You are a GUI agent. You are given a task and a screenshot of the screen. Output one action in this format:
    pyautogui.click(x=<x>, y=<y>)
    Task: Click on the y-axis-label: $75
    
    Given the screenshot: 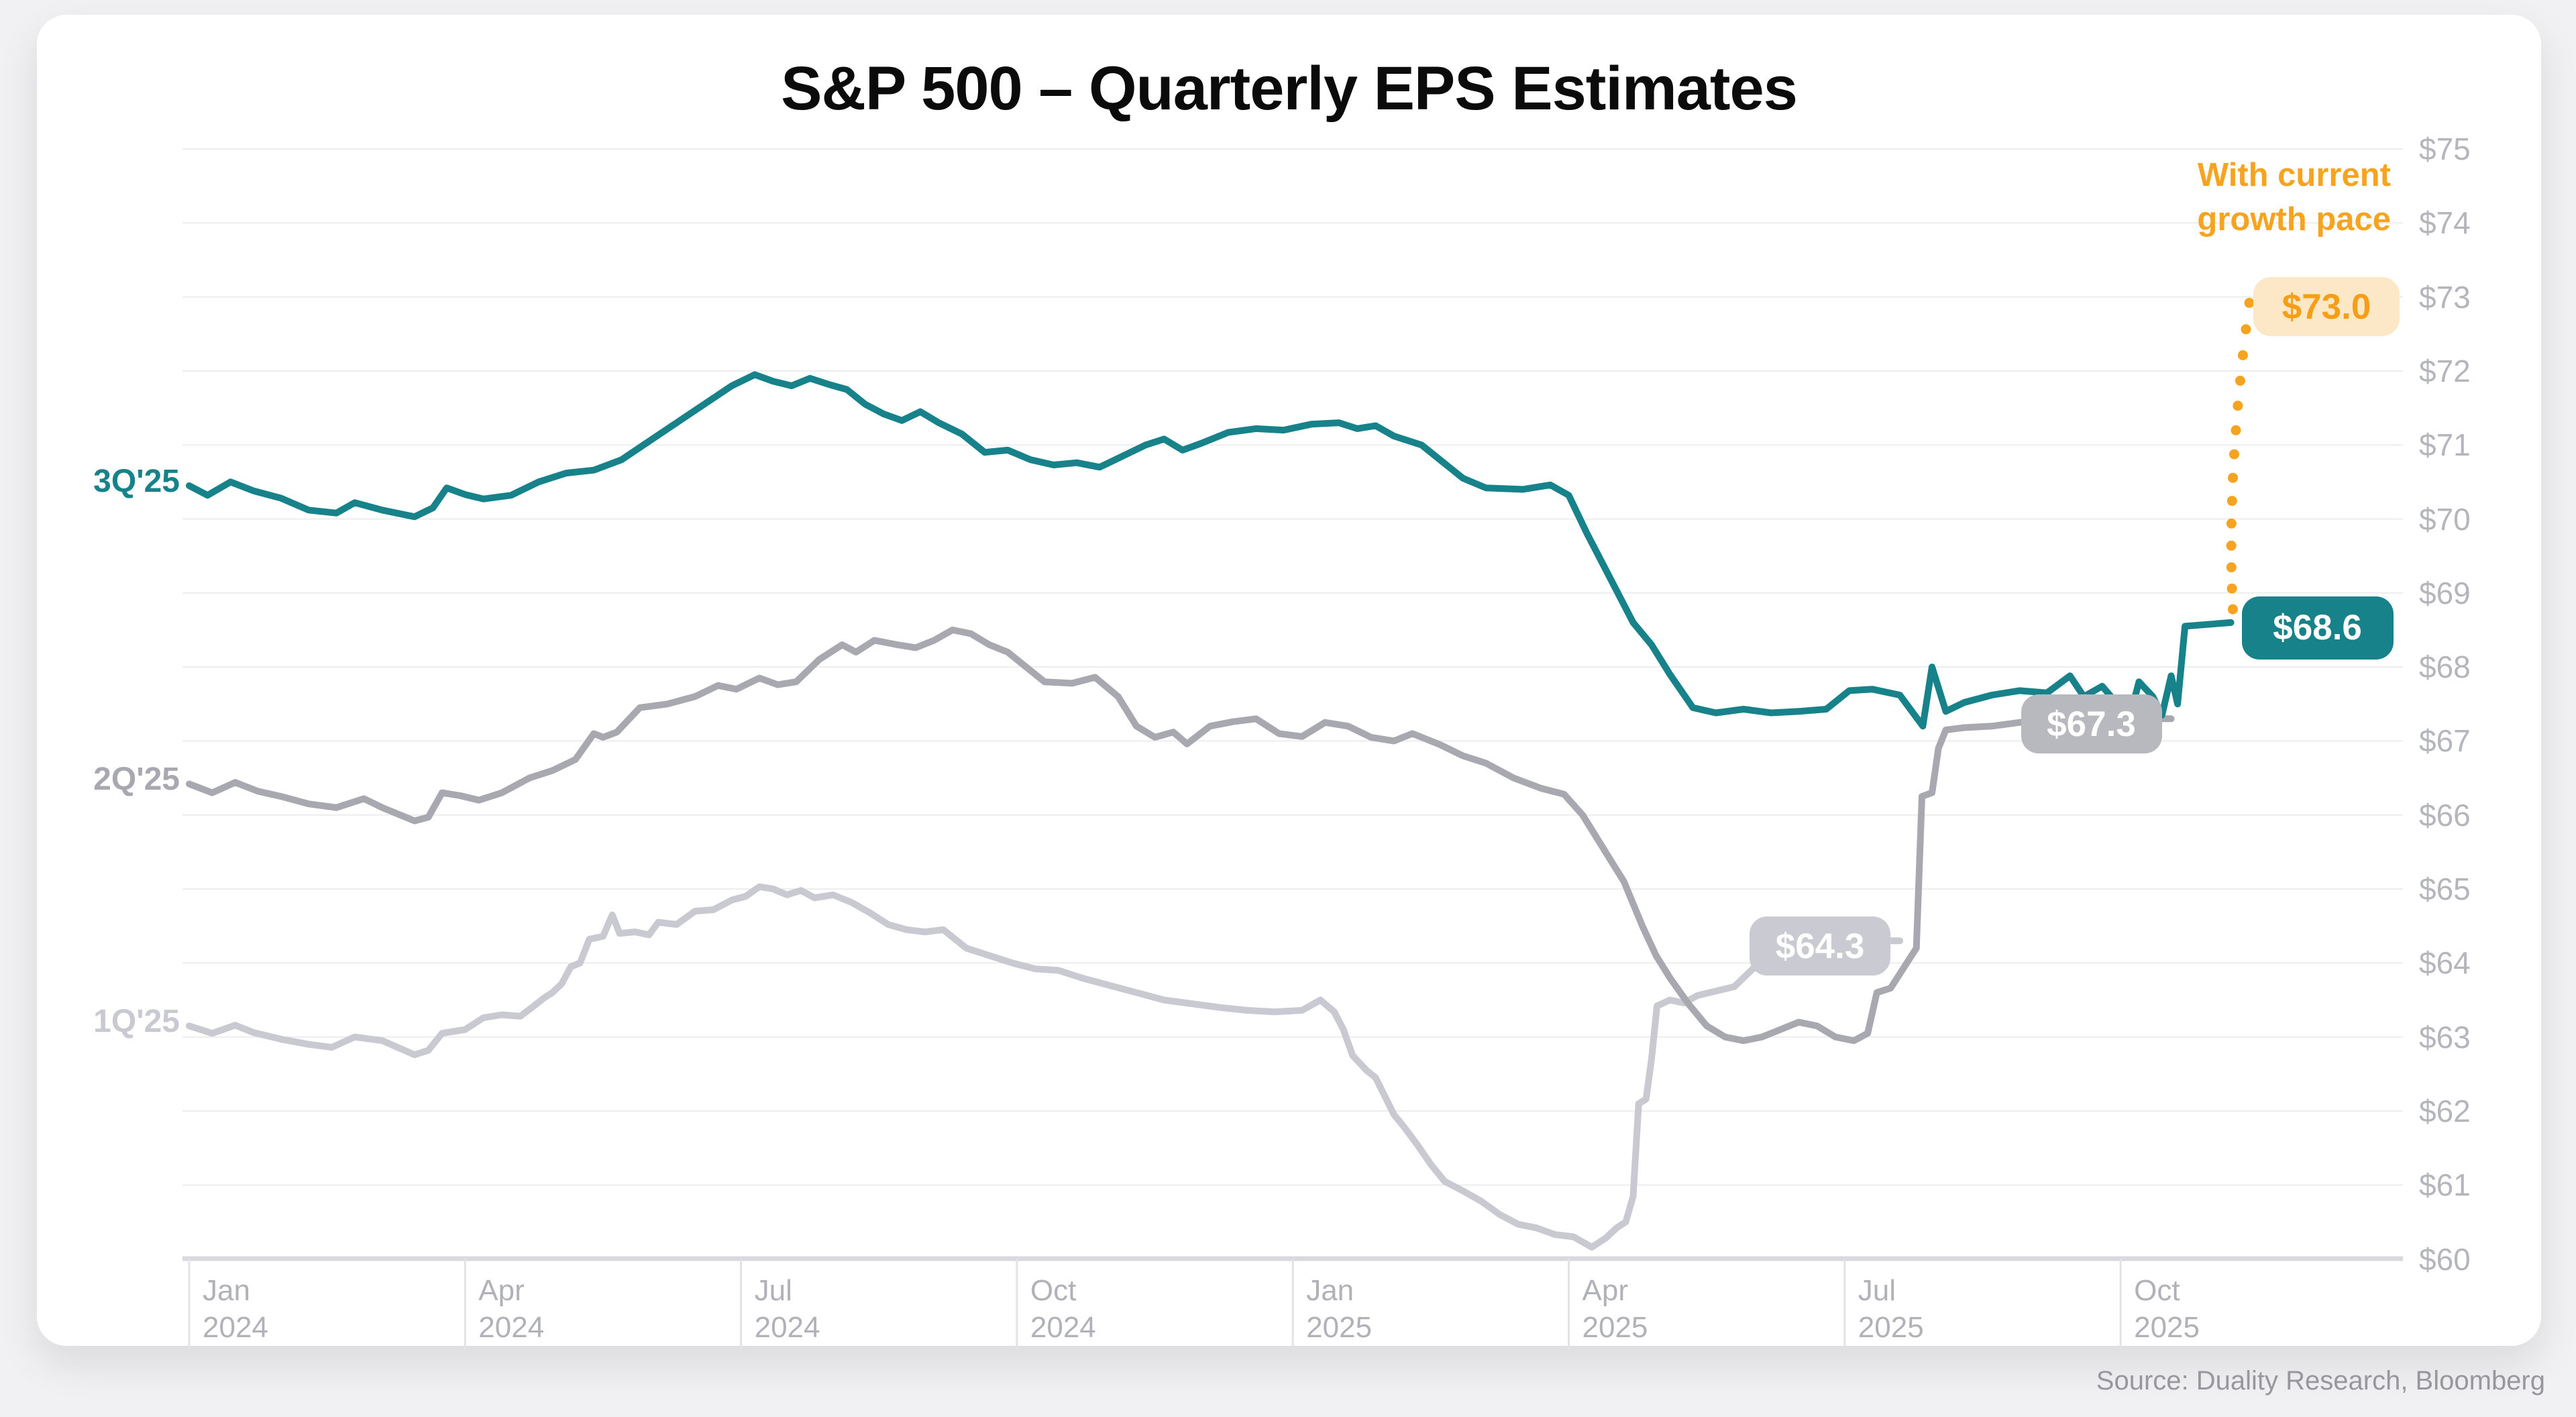 What is the action you would take?
    pyautogui.click(x=2445, y=149)
    